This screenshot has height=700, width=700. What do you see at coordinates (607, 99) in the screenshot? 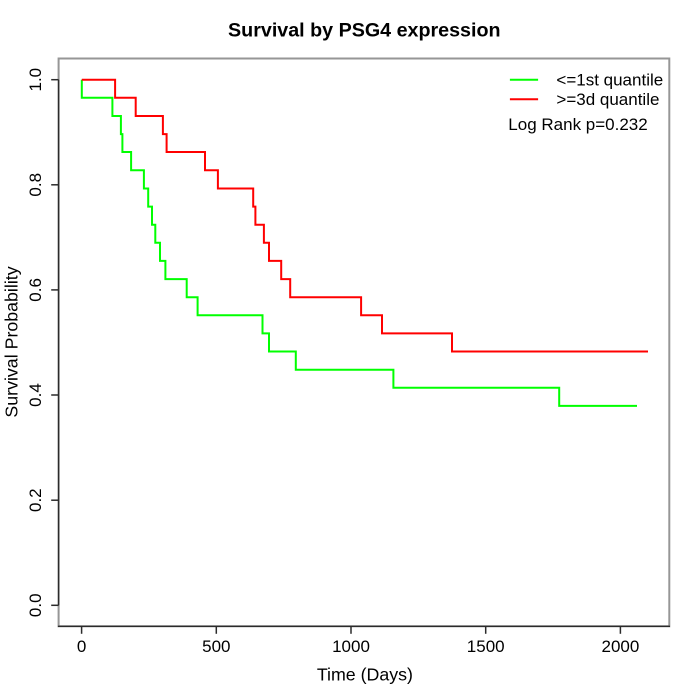
I see `svg-text: >=3d quantile` at bounding box center [607, 99].